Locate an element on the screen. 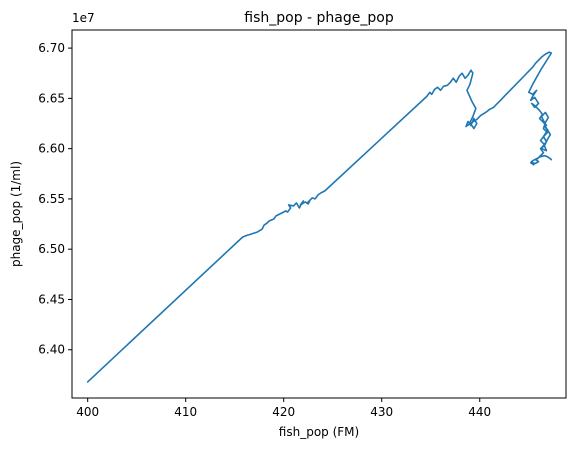 The image size is (579, 453). y-tick-label: 6.40 is located at coordinates (51, 350).